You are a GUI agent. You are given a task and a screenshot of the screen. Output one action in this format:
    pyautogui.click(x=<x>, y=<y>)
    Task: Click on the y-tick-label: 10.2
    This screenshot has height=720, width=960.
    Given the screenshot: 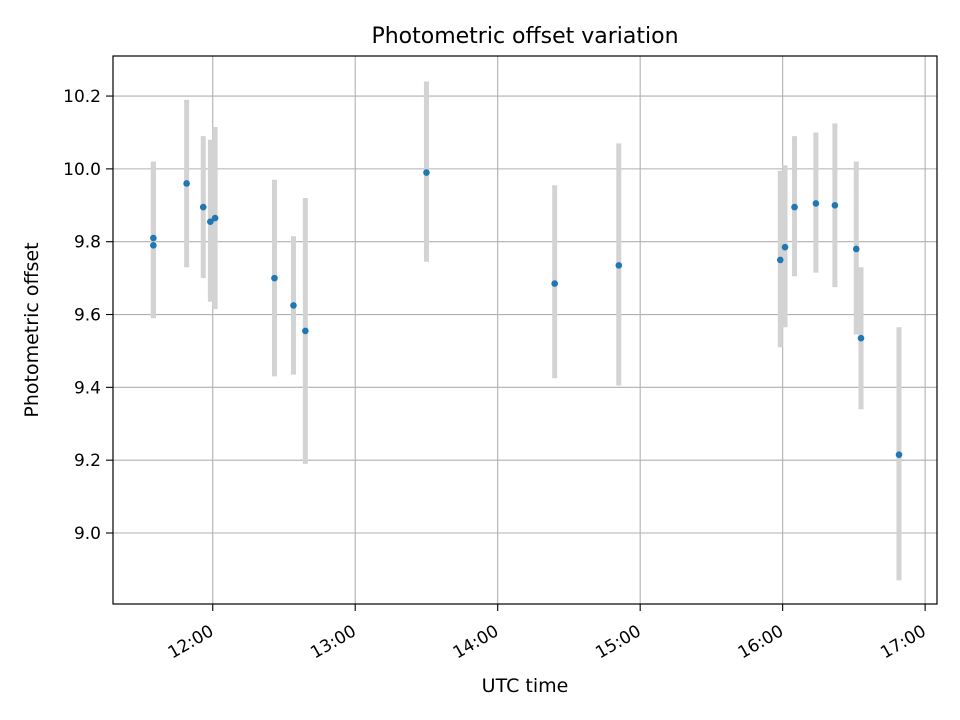 What is the action you would take?
    pyautogui.click(x=82, y=97)
    